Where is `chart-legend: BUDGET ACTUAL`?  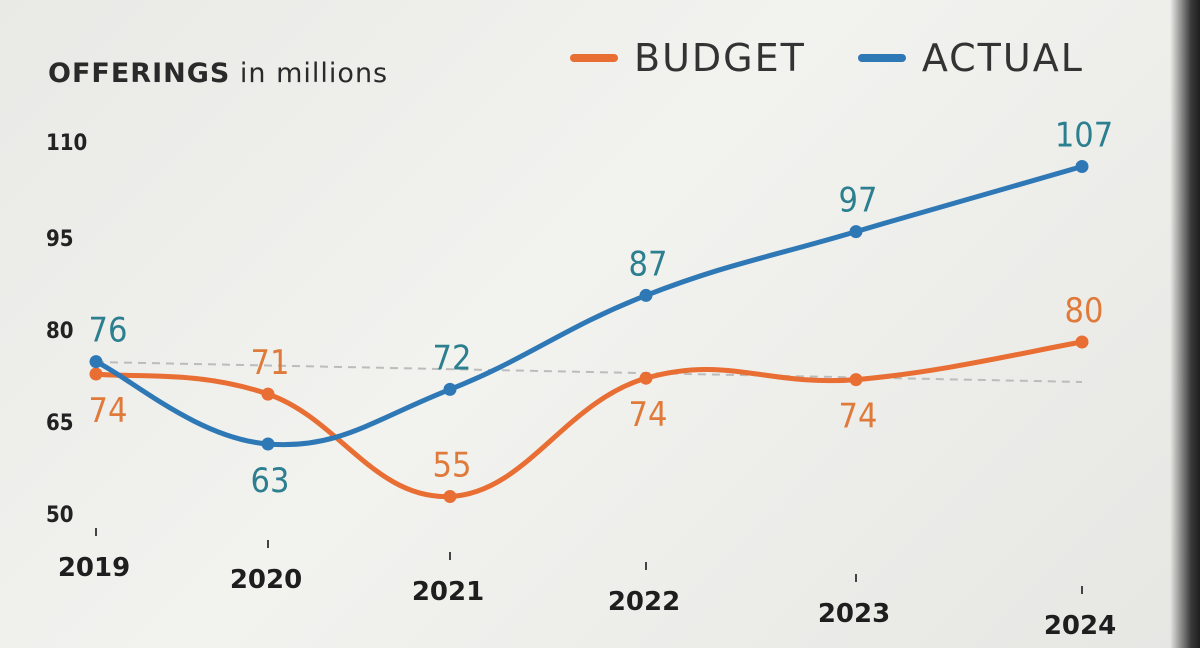
chart-legend: BUDGET ACTUAL is located at coordinates (853, 58).